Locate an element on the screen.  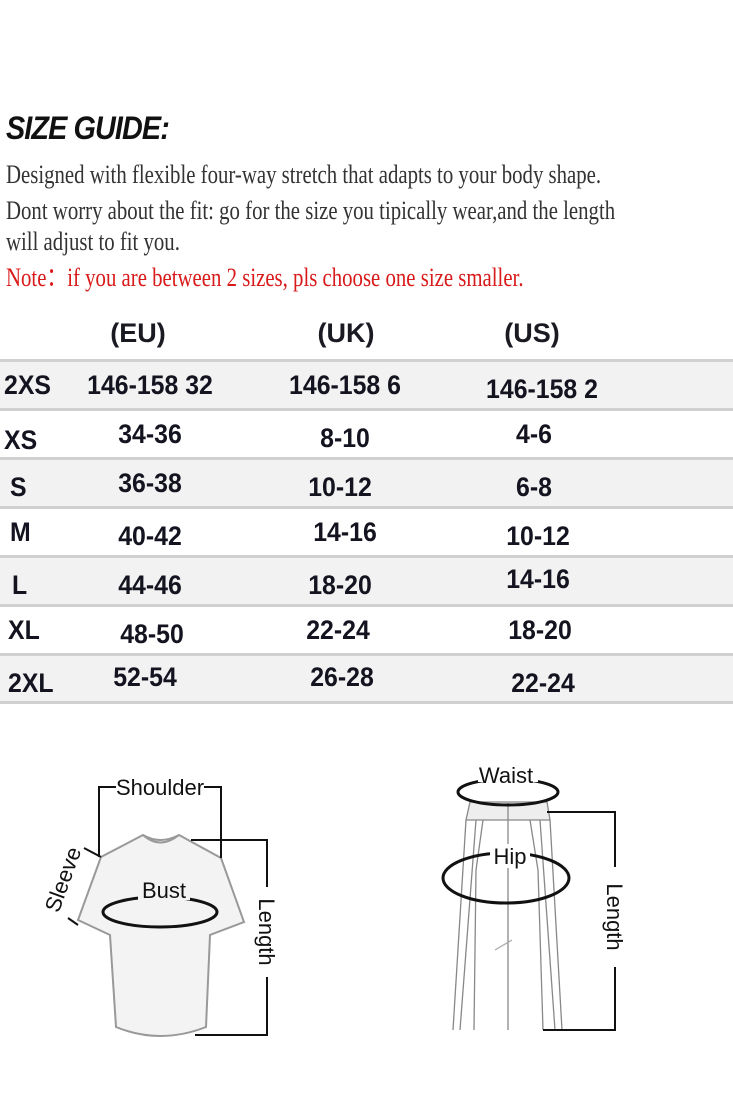
table-bottom-border is located at coordinates (366, 702).